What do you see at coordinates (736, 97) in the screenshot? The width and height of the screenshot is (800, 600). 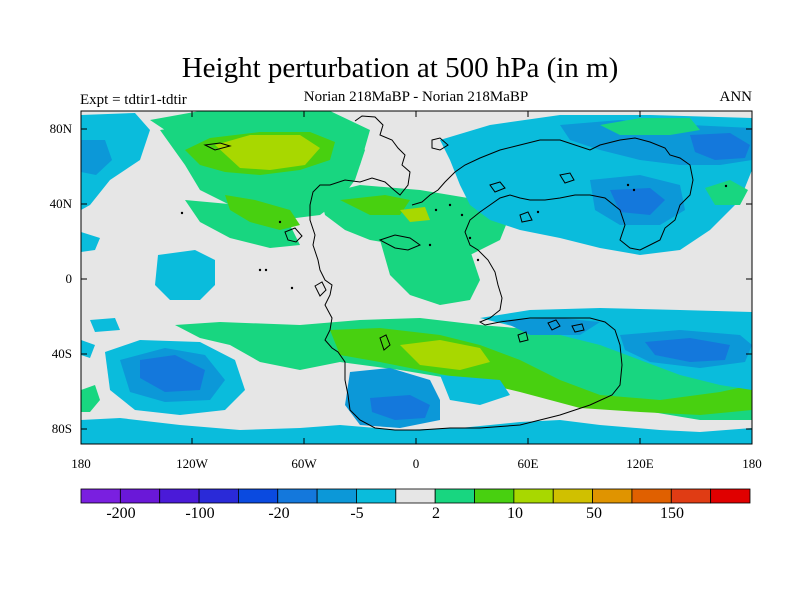 I see `season-label: ANN` at bounding box center [736, 97].